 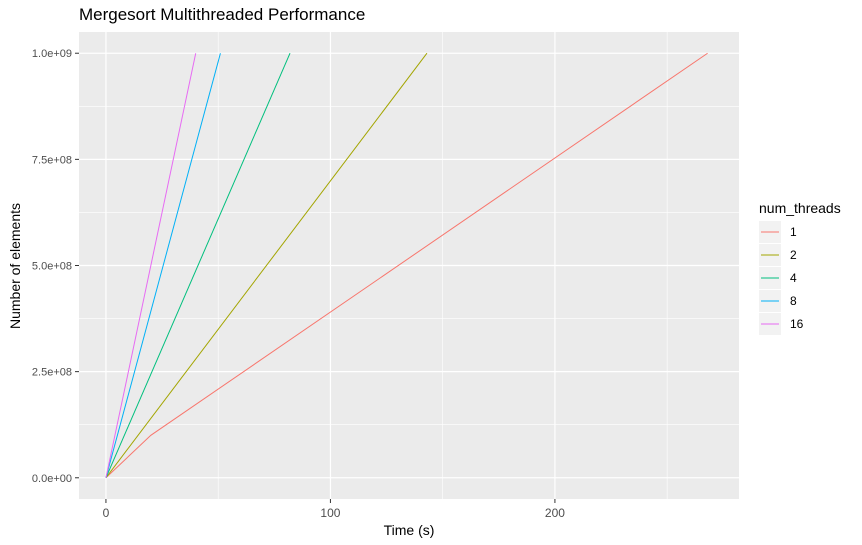 What do you see at coordinates (52, 373) in the screenshot?
I see `y-tick-label: 2.5e+08` at bounding box center [52, 373].